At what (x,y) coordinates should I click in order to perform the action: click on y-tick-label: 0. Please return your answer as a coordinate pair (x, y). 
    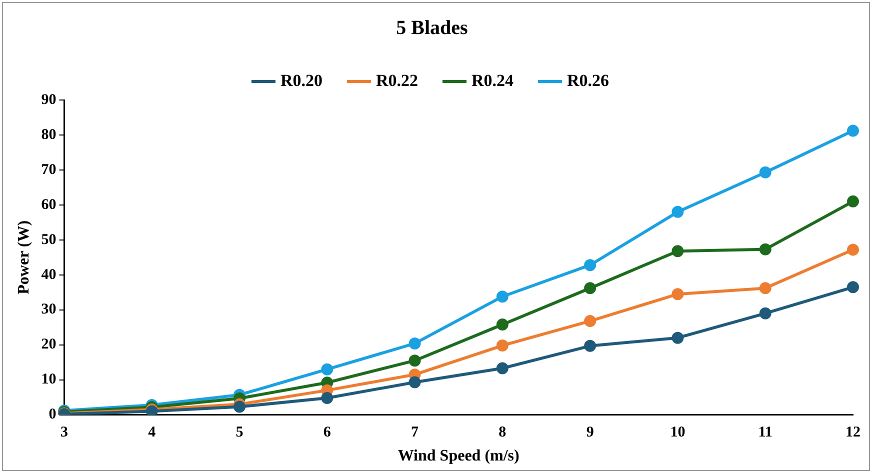
    Looking at the image, I should click on (52, 414).